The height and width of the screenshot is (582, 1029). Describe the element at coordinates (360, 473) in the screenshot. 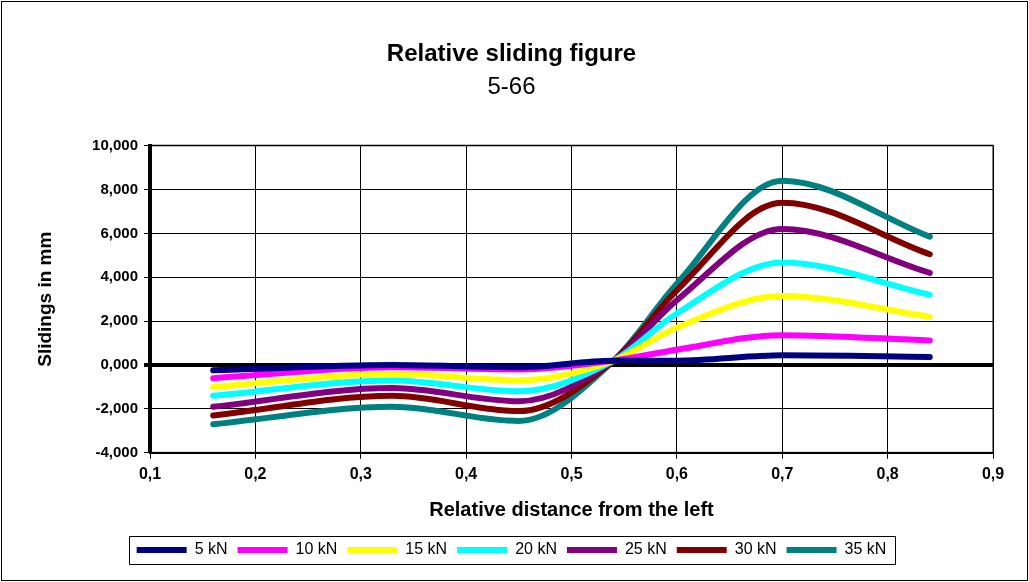

I see `x-tick-label: 0,3` at that location.